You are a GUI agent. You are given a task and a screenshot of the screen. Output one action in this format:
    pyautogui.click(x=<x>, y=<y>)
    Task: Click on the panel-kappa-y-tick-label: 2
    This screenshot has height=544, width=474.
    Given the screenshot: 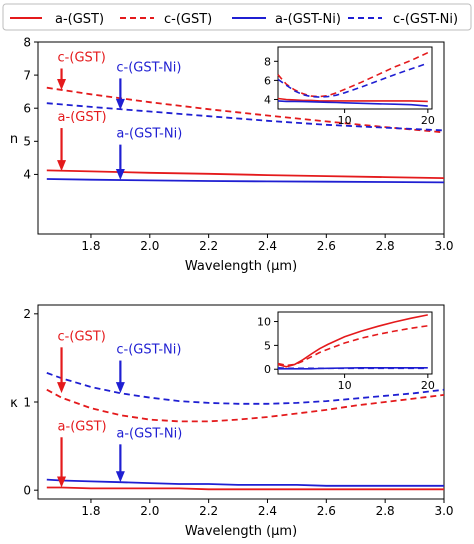 What is the action you would take?
    pyautogui.click(x=27, y=314)
    